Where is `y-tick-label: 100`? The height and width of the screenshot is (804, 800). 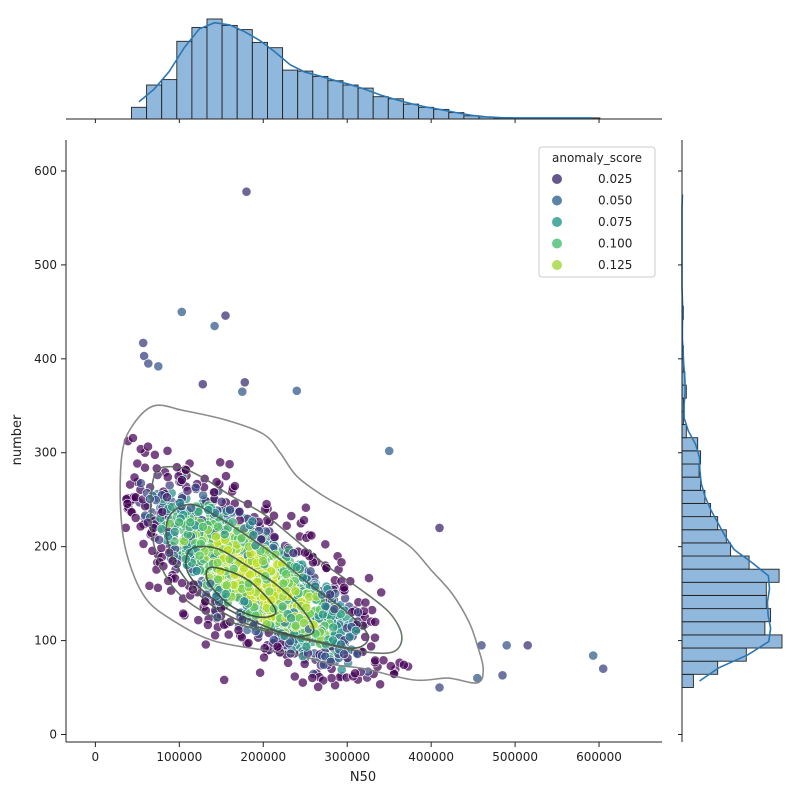 y-tick-label: 100 is located at coordinates (45, 641).